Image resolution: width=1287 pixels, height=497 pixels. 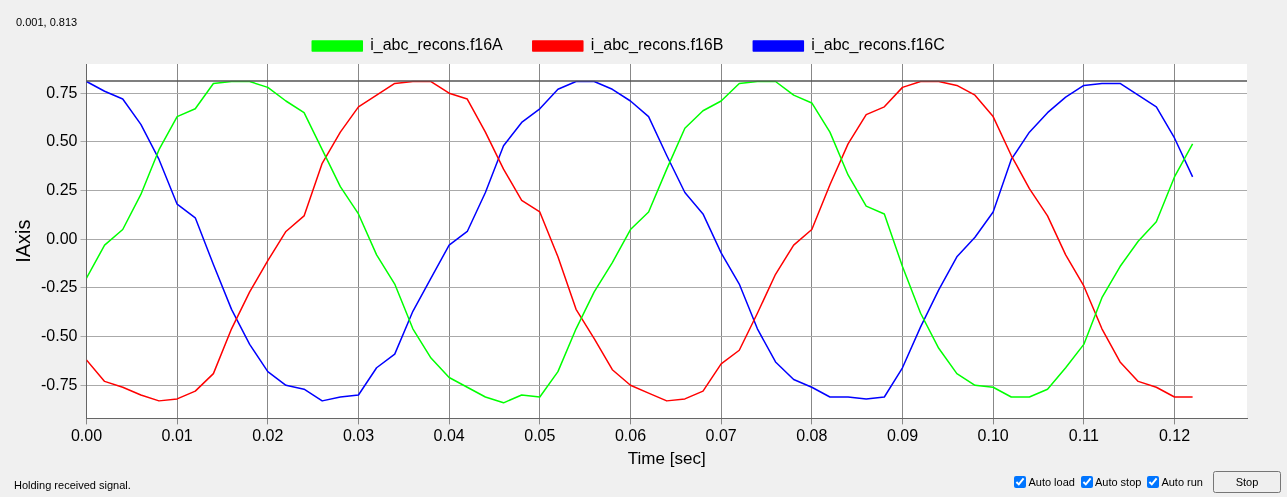 I want to click on legend-label: i_abc_recons.f16A, so click(x=437, y=45).